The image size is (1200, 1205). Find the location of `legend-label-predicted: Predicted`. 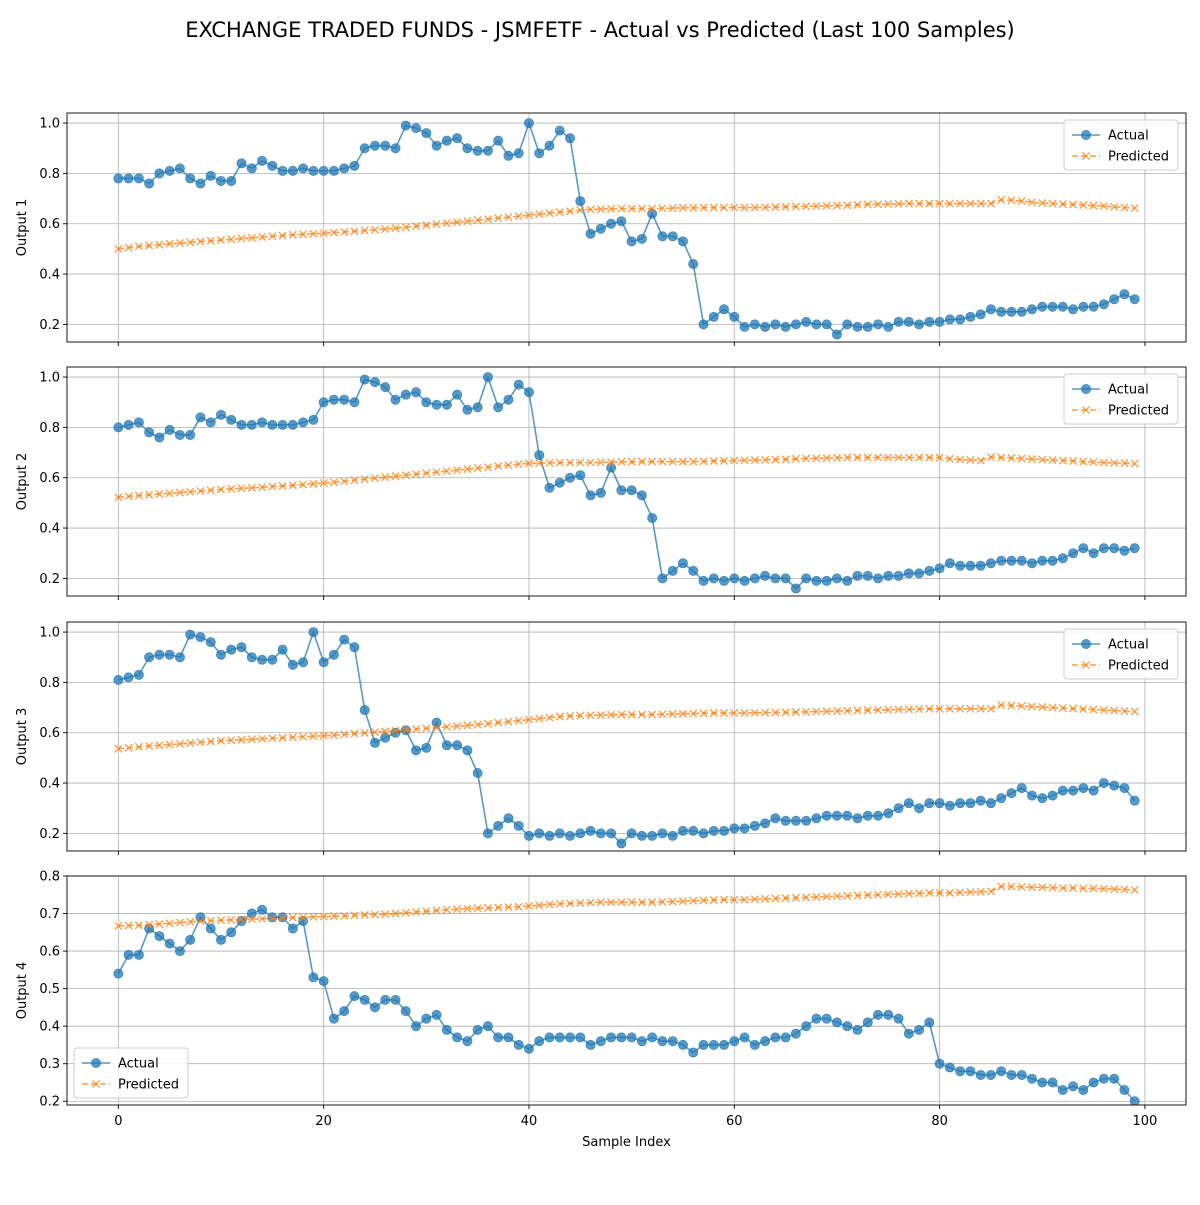

legend-label-predicted: Predicted is located at coordinates (1138, 411).